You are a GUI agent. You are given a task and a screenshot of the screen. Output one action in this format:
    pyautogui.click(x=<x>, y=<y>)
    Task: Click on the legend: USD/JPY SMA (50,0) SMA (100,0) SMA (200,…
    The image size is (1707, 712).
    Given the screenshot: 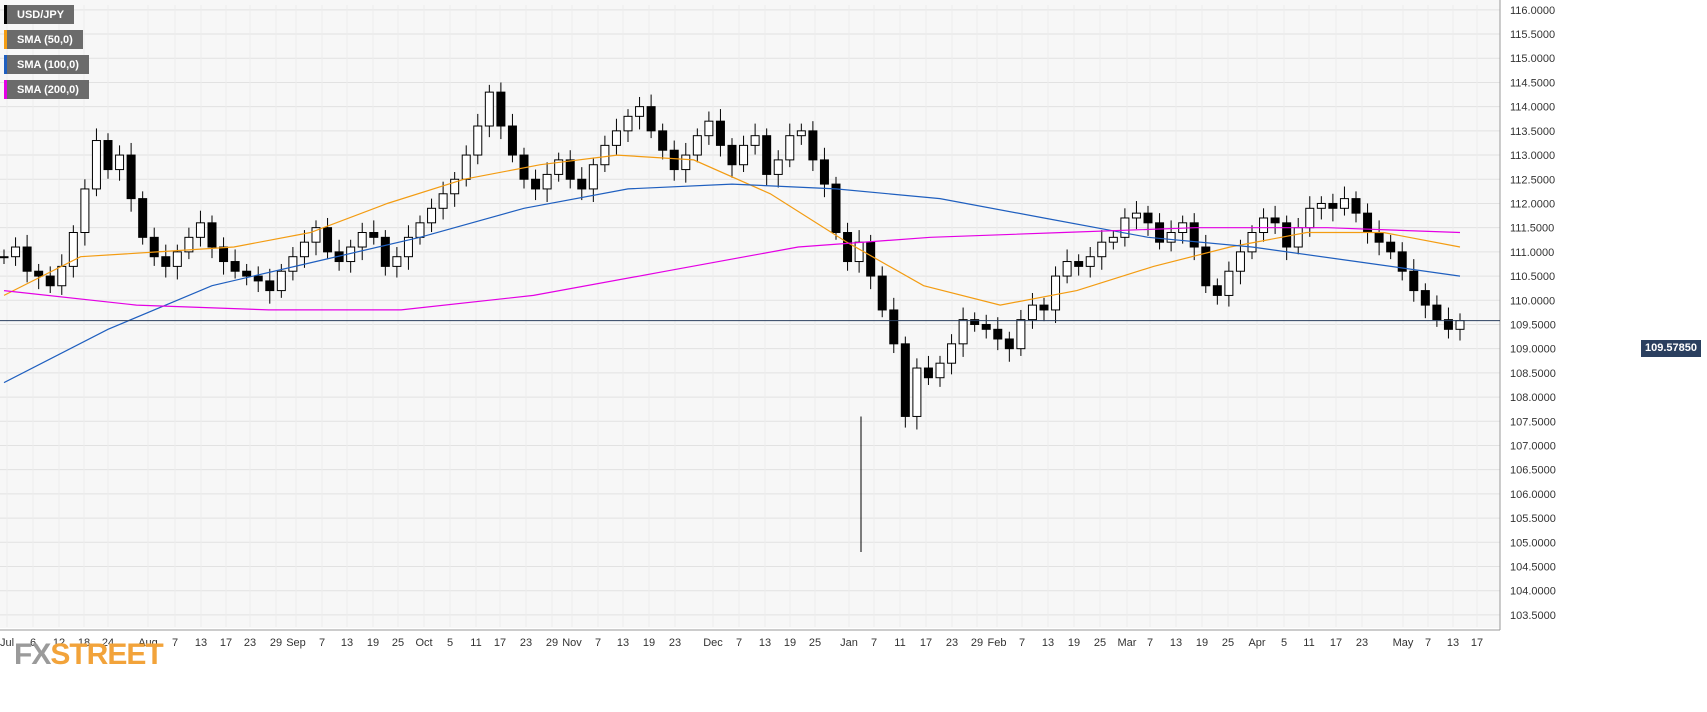 What is the action you would take?
    pyautogui.click(x=46, y=55)
    